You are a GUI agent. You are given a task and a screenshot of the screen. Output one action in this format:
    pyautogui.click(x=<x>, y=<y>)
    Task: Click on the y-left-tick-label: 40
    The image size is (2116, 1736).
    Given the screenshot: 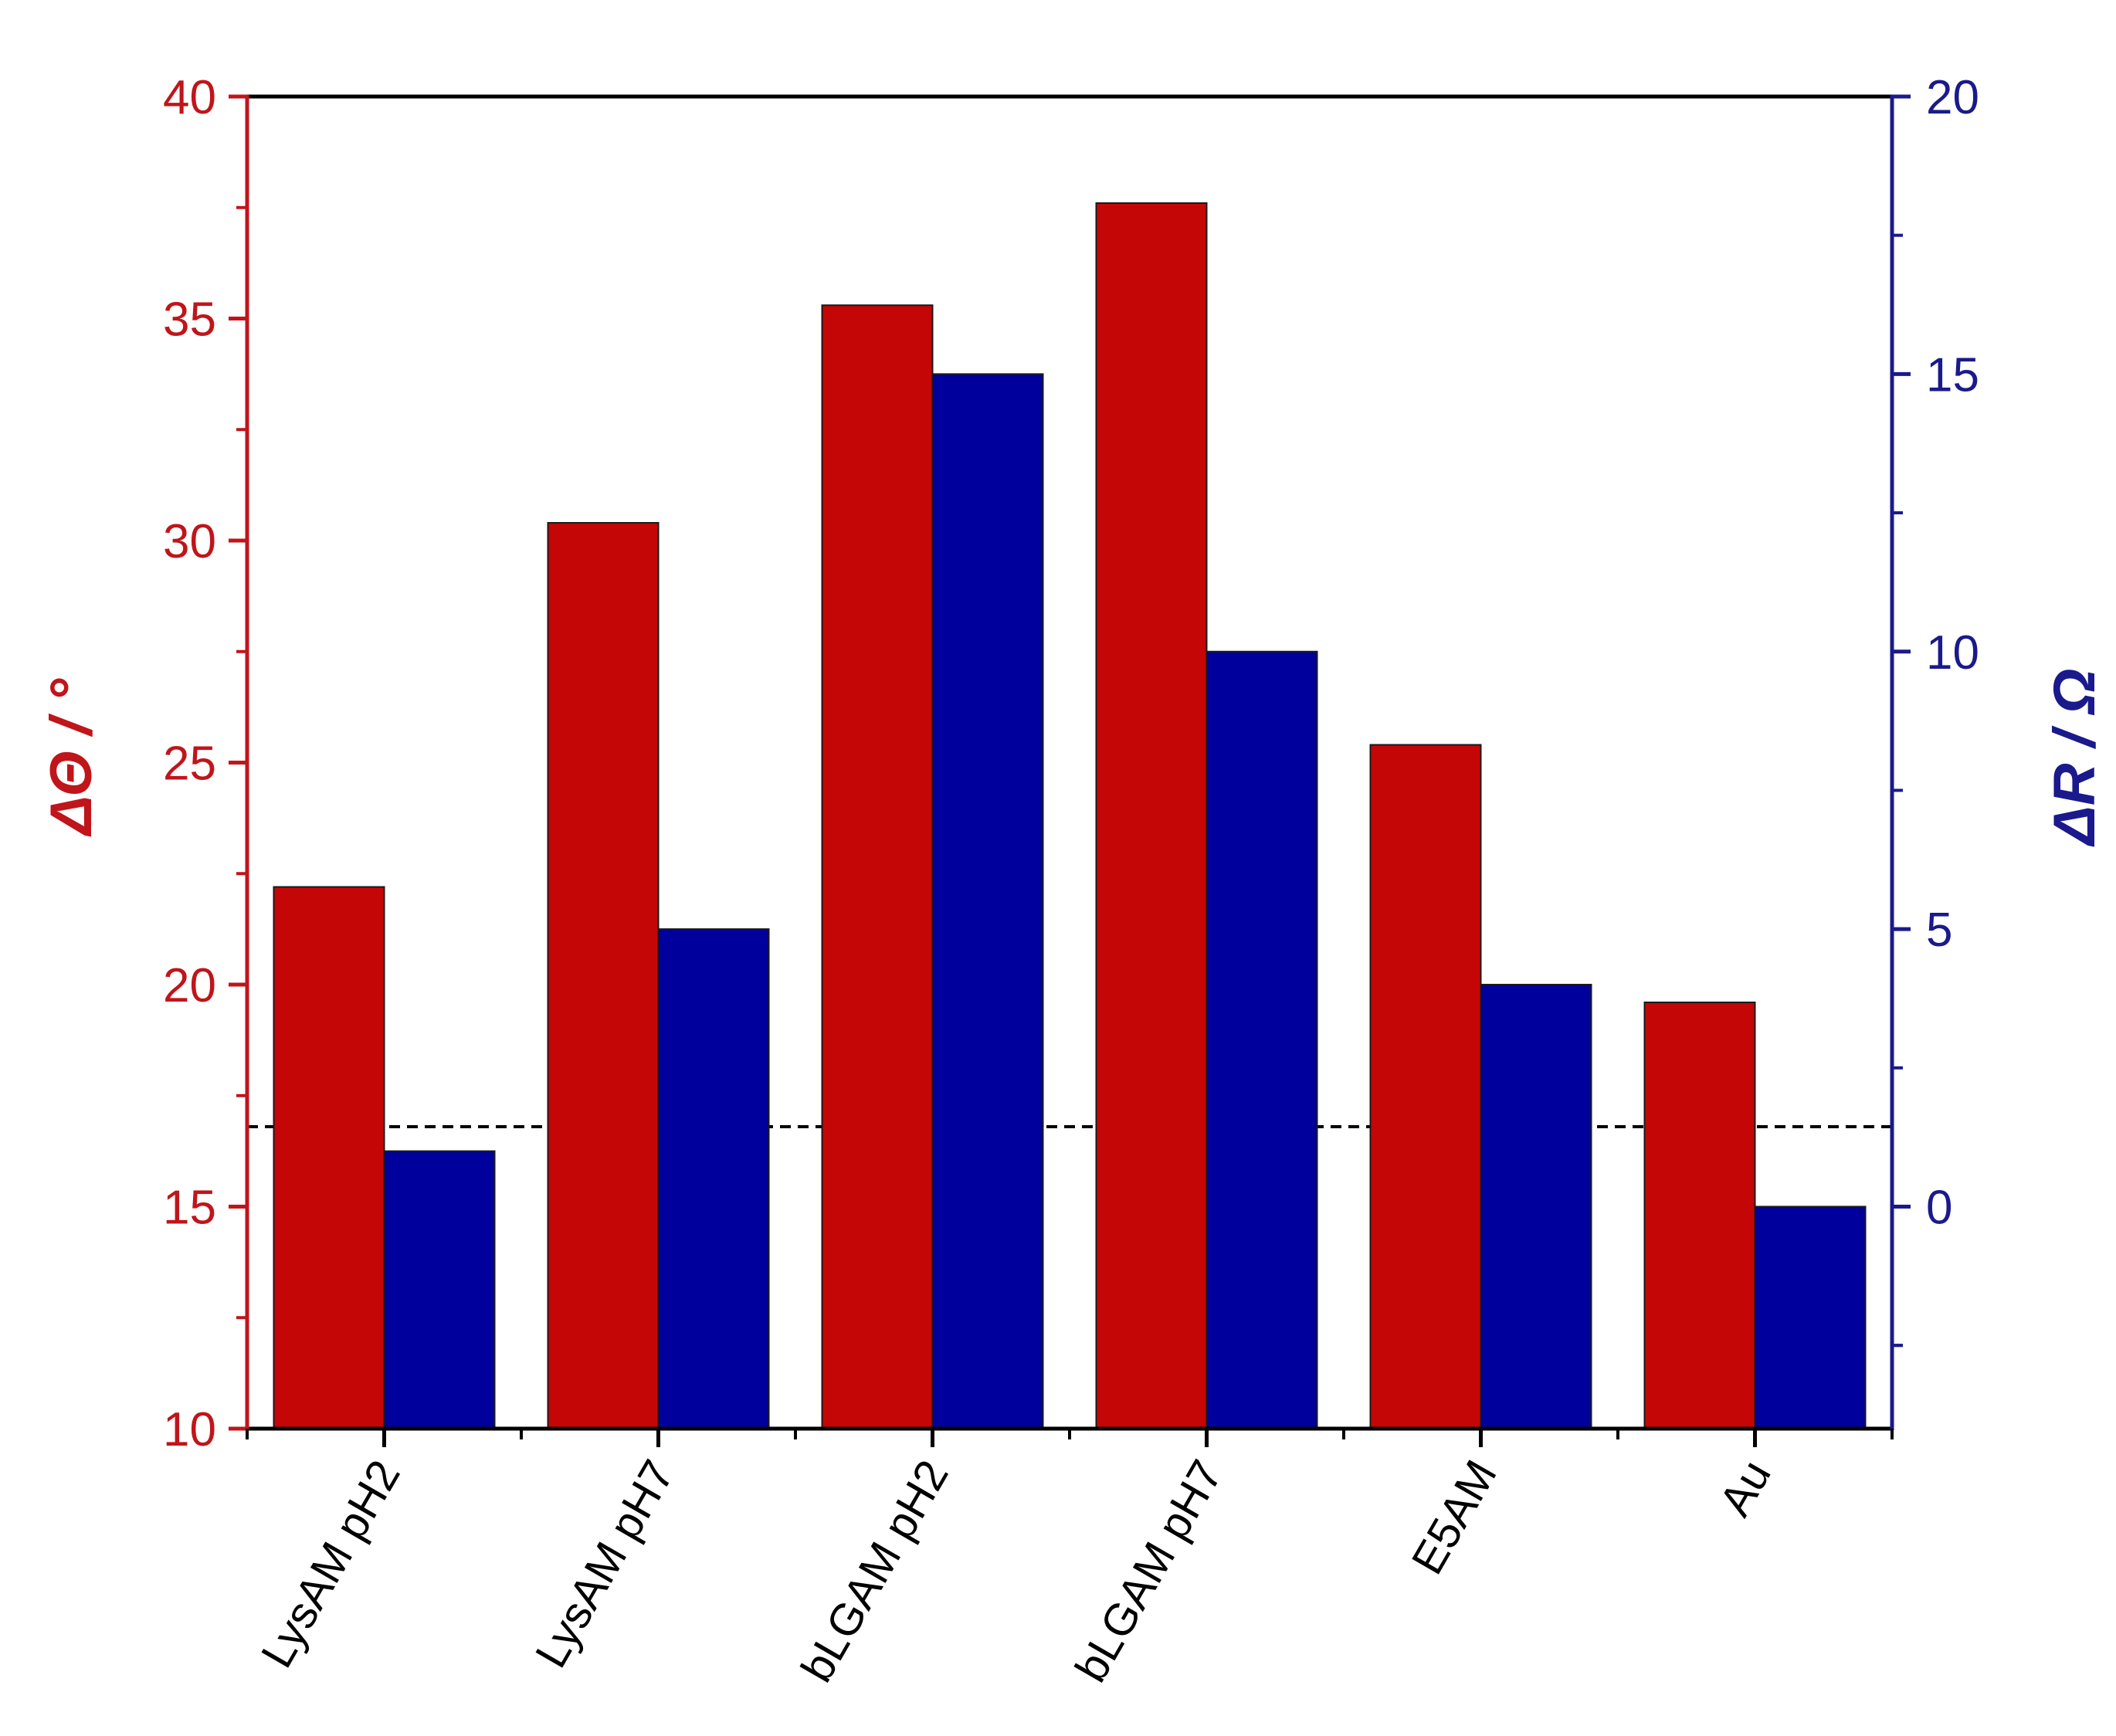 What is the action you would take?
    pyautogui.click(x=189, y=97)
    